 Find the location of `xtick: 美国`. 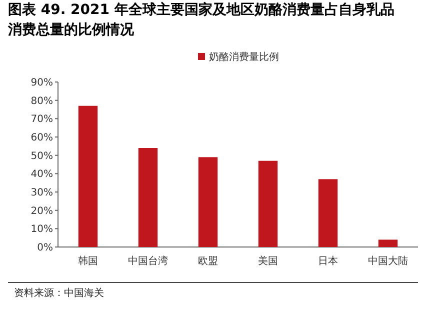

xtick: 美国 is located at coordinates (268, 261).